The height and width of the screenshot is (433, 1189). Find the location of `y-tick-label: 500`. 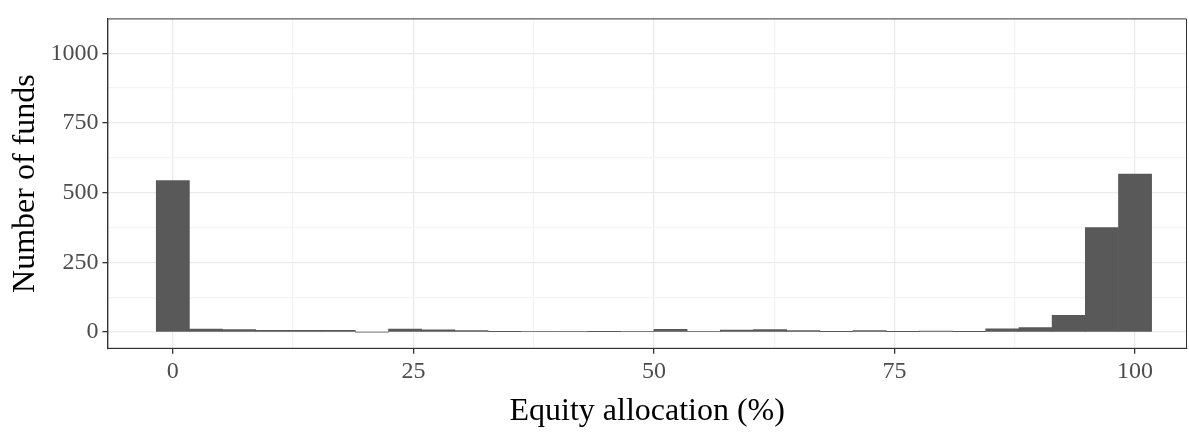

y-tick-label: 500 is located at coordinates (80, 190).